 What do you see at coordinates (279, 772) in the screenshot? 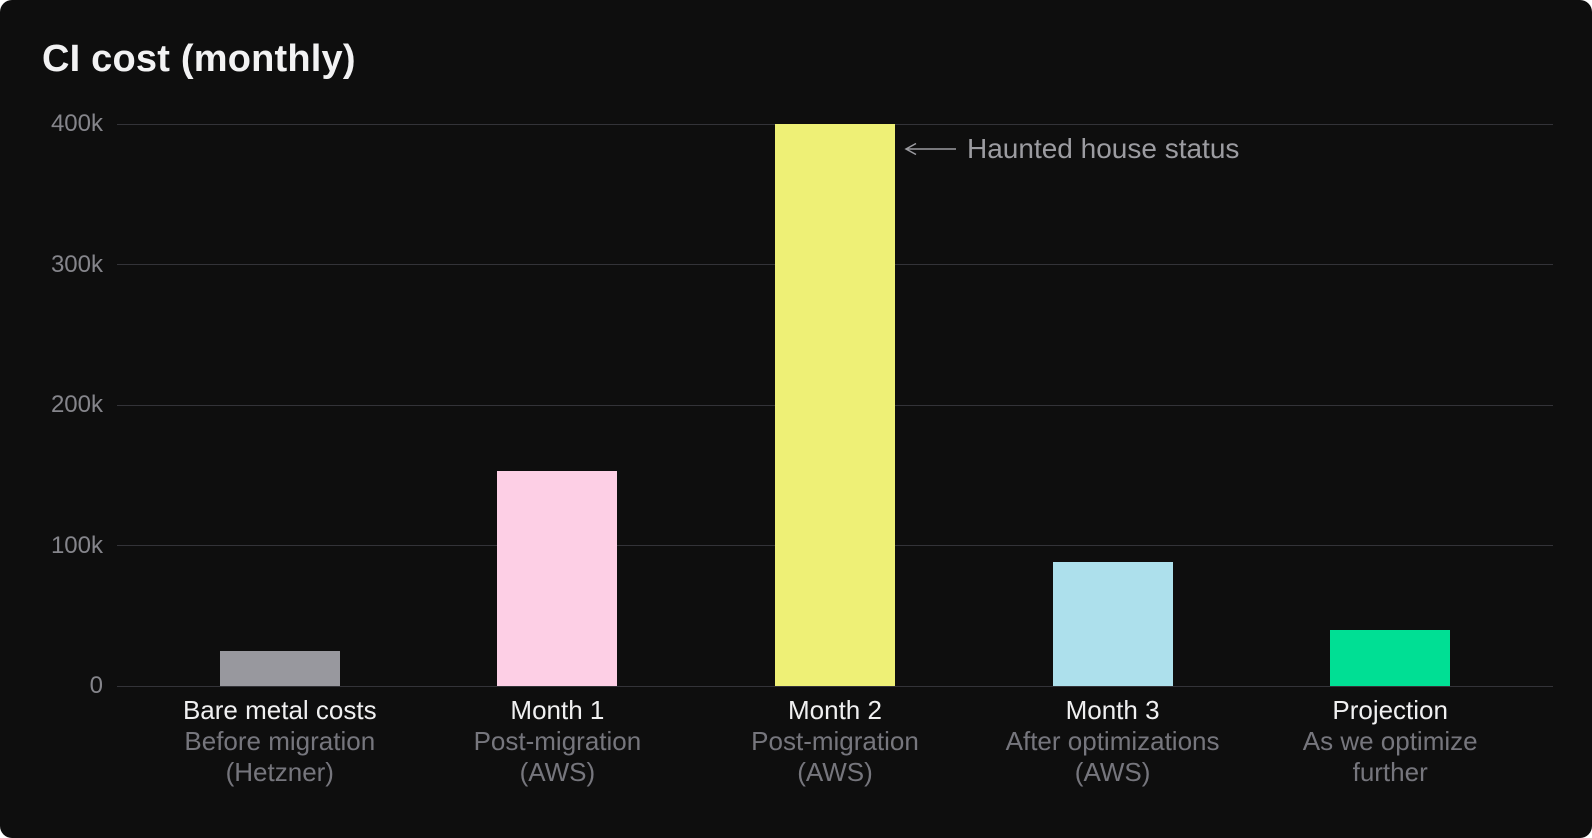
I see `x-label-sub-bare-metal-costs-1: (Hetzner)` at bounding box center [279, 772].